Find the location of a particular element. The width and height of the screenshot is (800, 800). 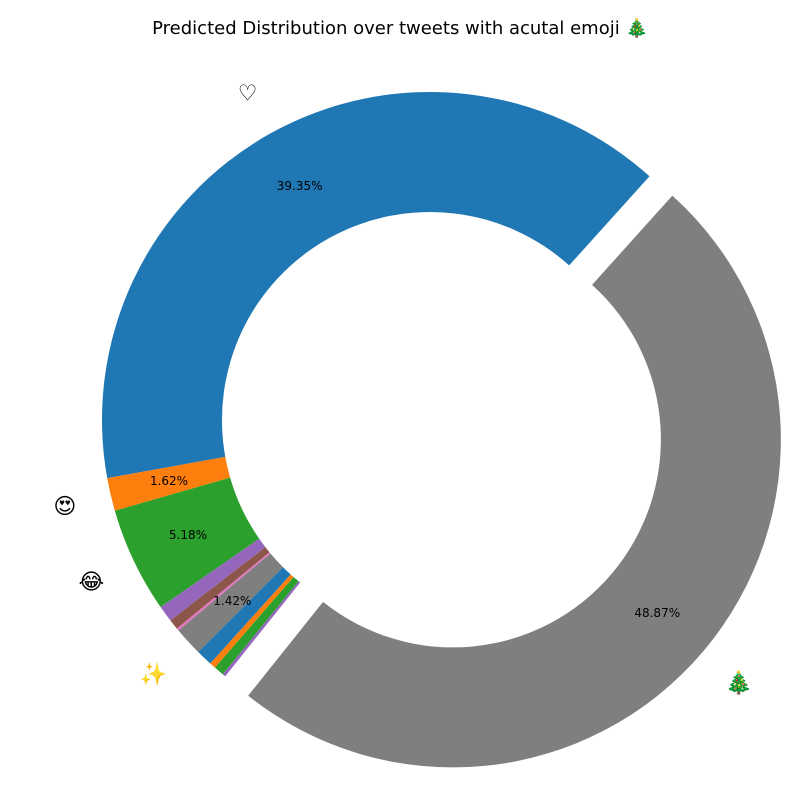

slice-emoji-label-0: ♡ is located at coordinates (248, 93).